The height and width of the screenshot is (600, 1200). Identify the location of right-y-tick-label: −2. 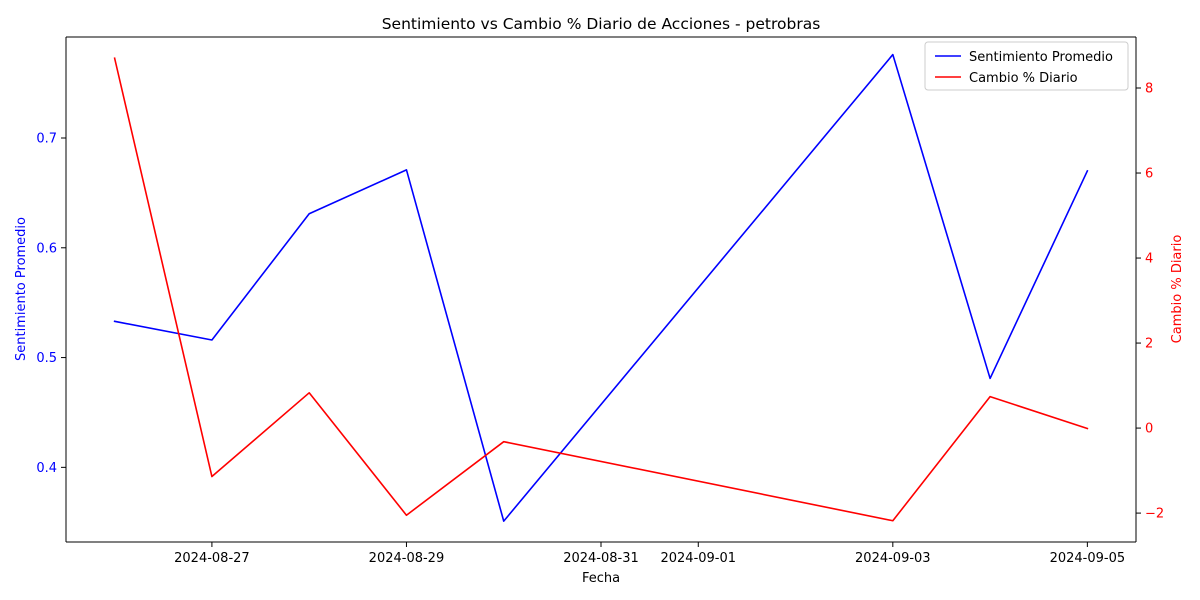
(1154, 514).